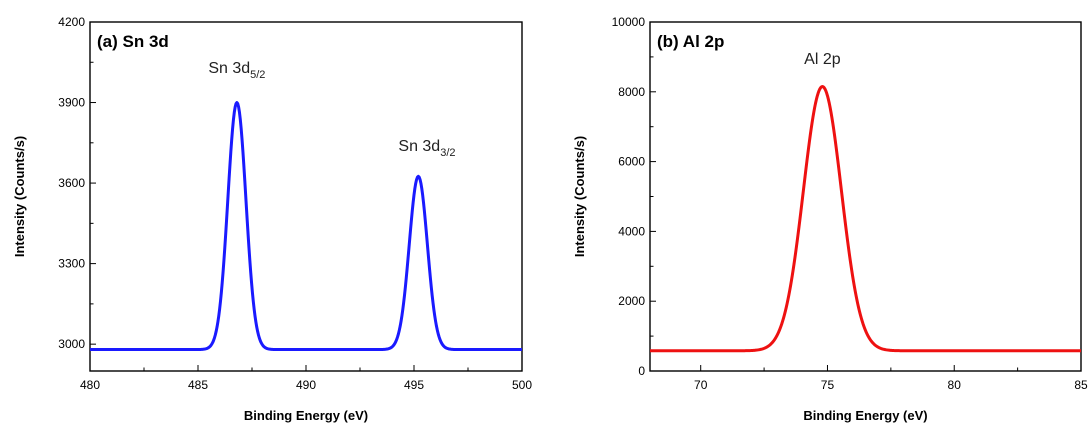  I want to click on peak-annotation: Sn 3d5/2, so click(236, 70).